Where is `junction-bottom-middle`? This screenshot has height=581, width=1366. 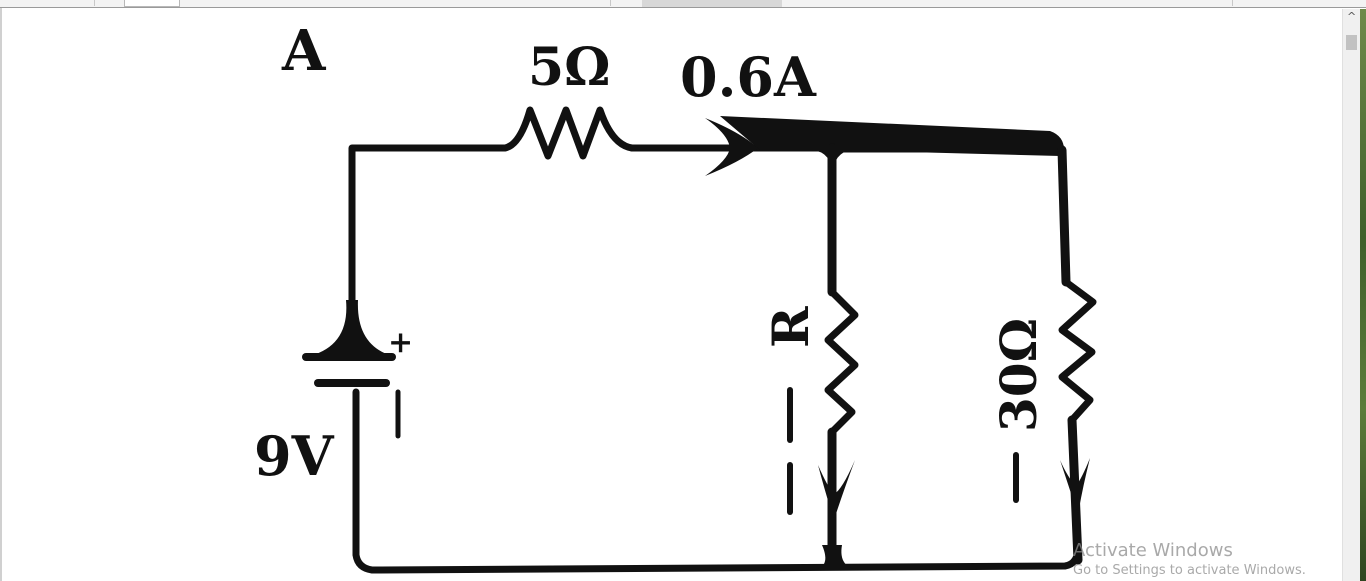
junction-bottom-middle is located at coordinates (836, 557).